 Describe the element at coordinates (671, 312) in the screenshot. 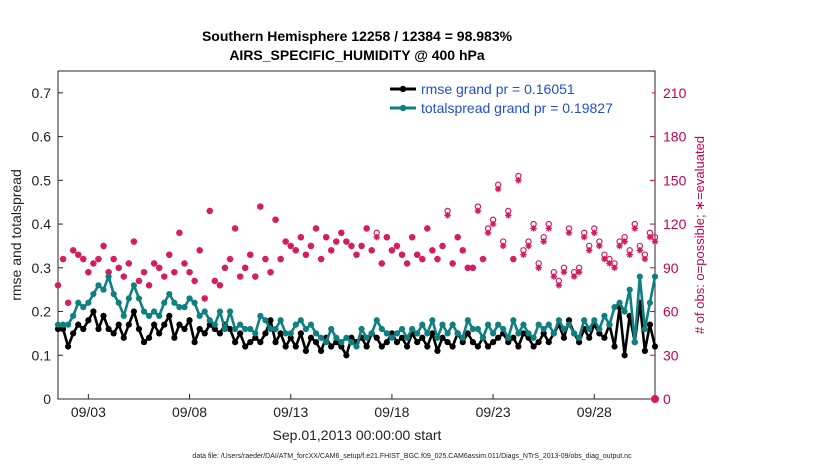

I see `right-tick-label: 60` at that location.